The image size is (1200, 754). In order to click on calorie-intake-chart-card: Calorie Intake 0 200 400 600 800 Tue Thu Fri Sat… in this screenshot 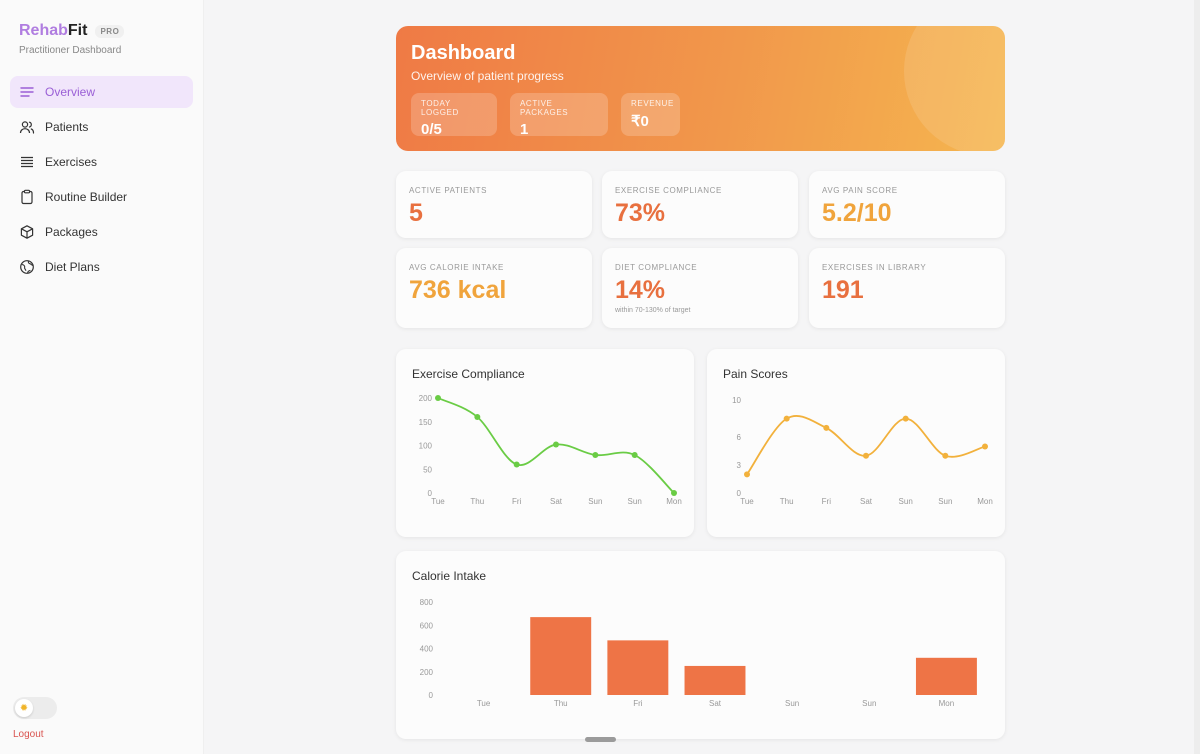, I will do `click(700, 645)`.